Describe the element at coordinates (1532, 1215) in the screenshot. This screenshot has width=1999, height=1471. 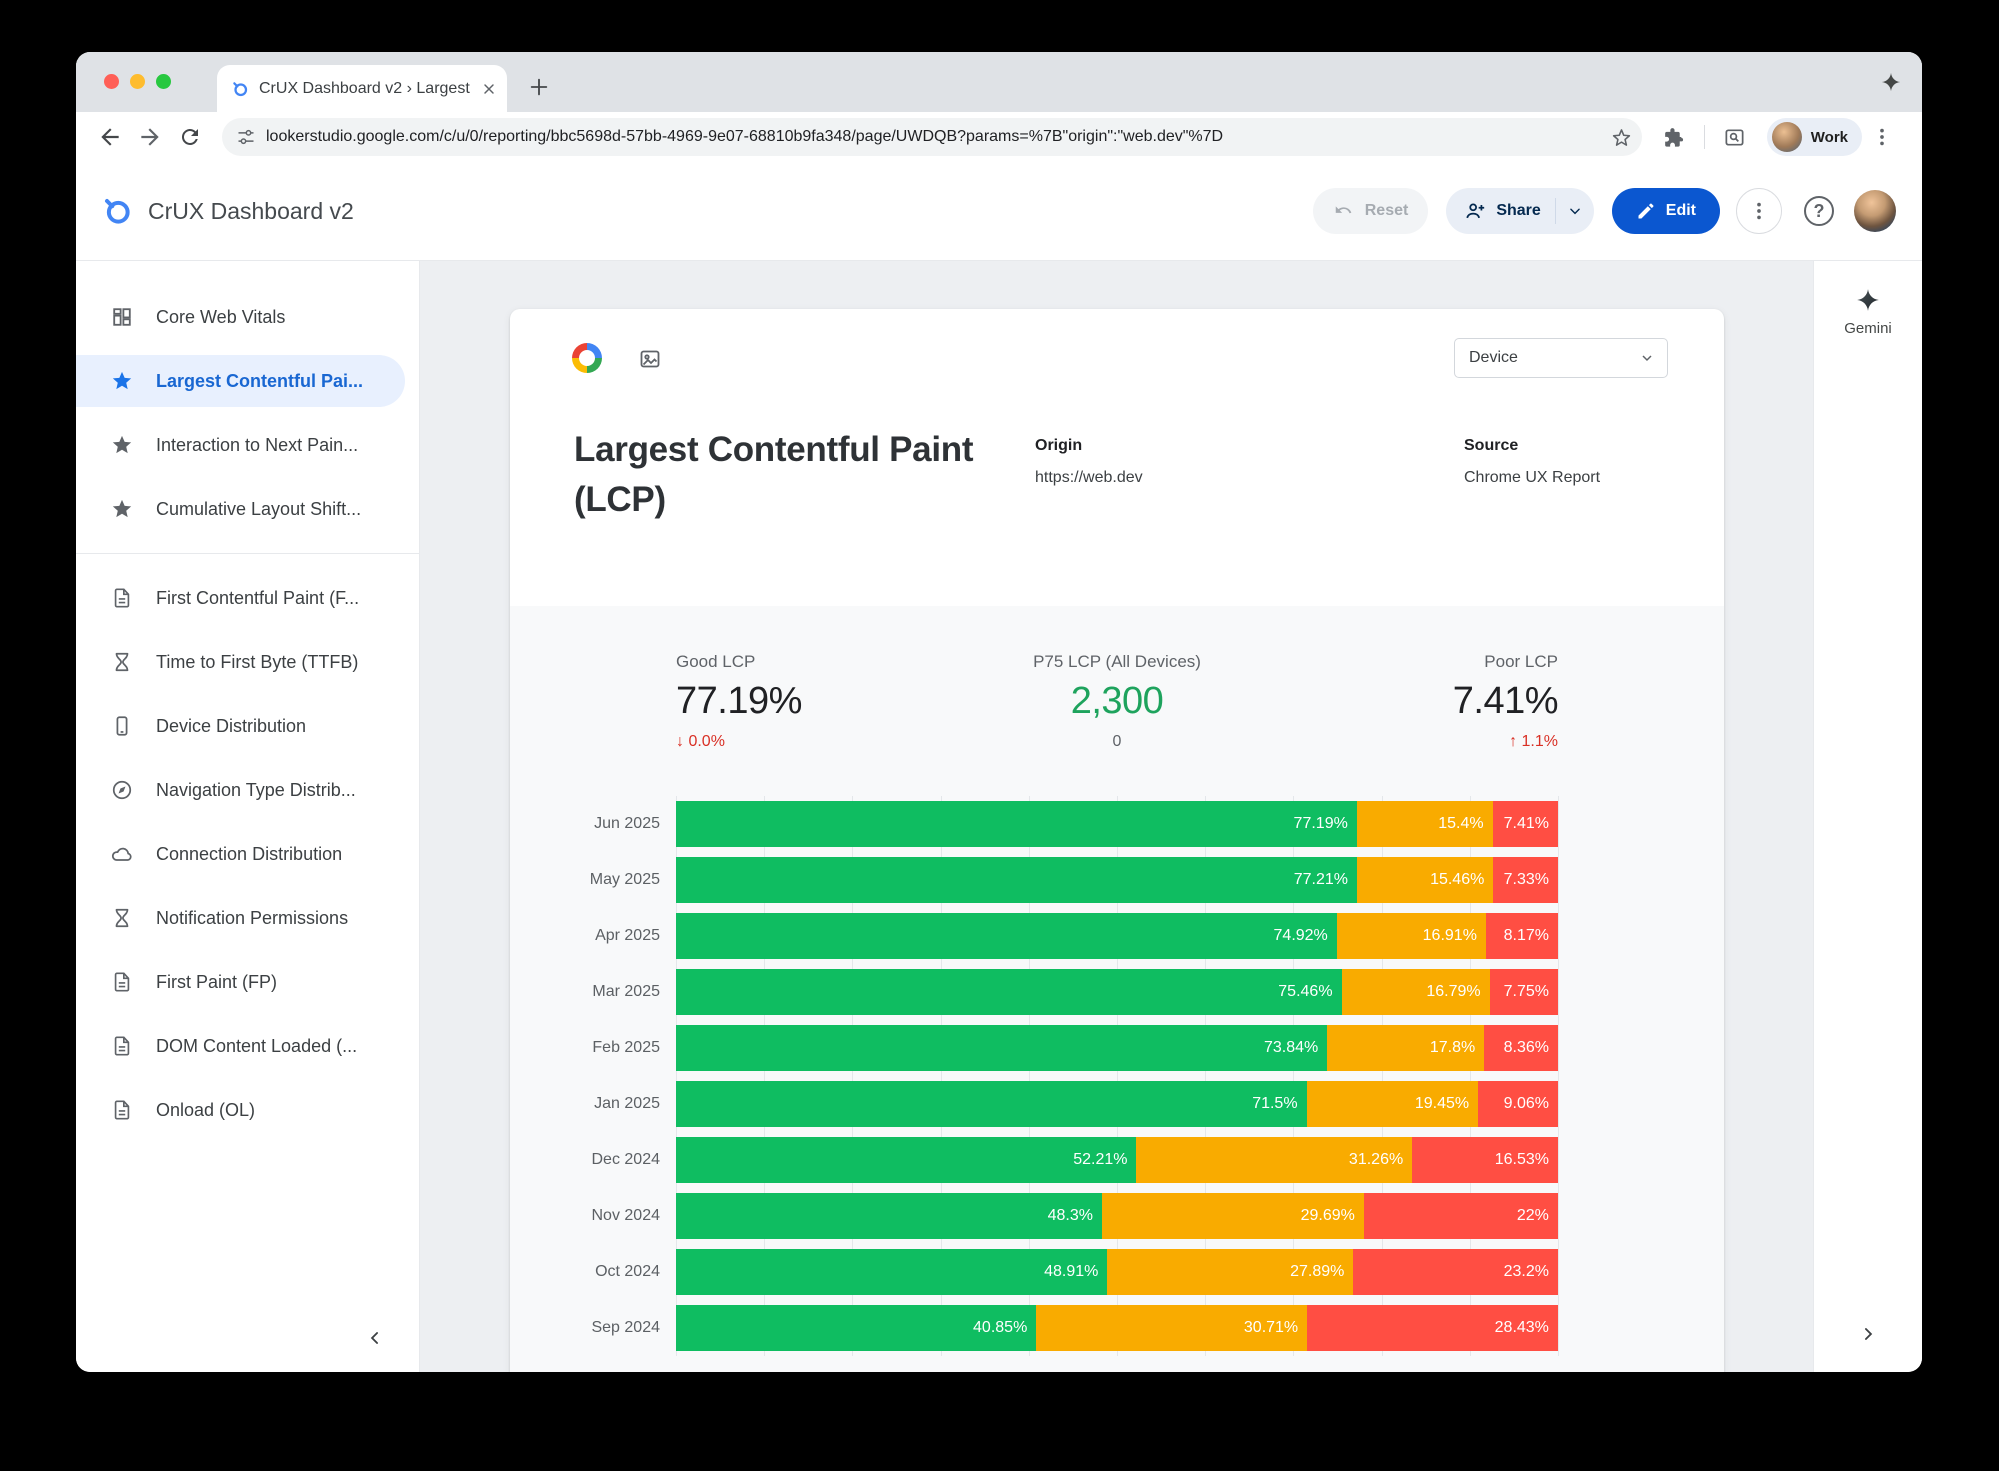
I see `bar-value-label: 22%` at that location.